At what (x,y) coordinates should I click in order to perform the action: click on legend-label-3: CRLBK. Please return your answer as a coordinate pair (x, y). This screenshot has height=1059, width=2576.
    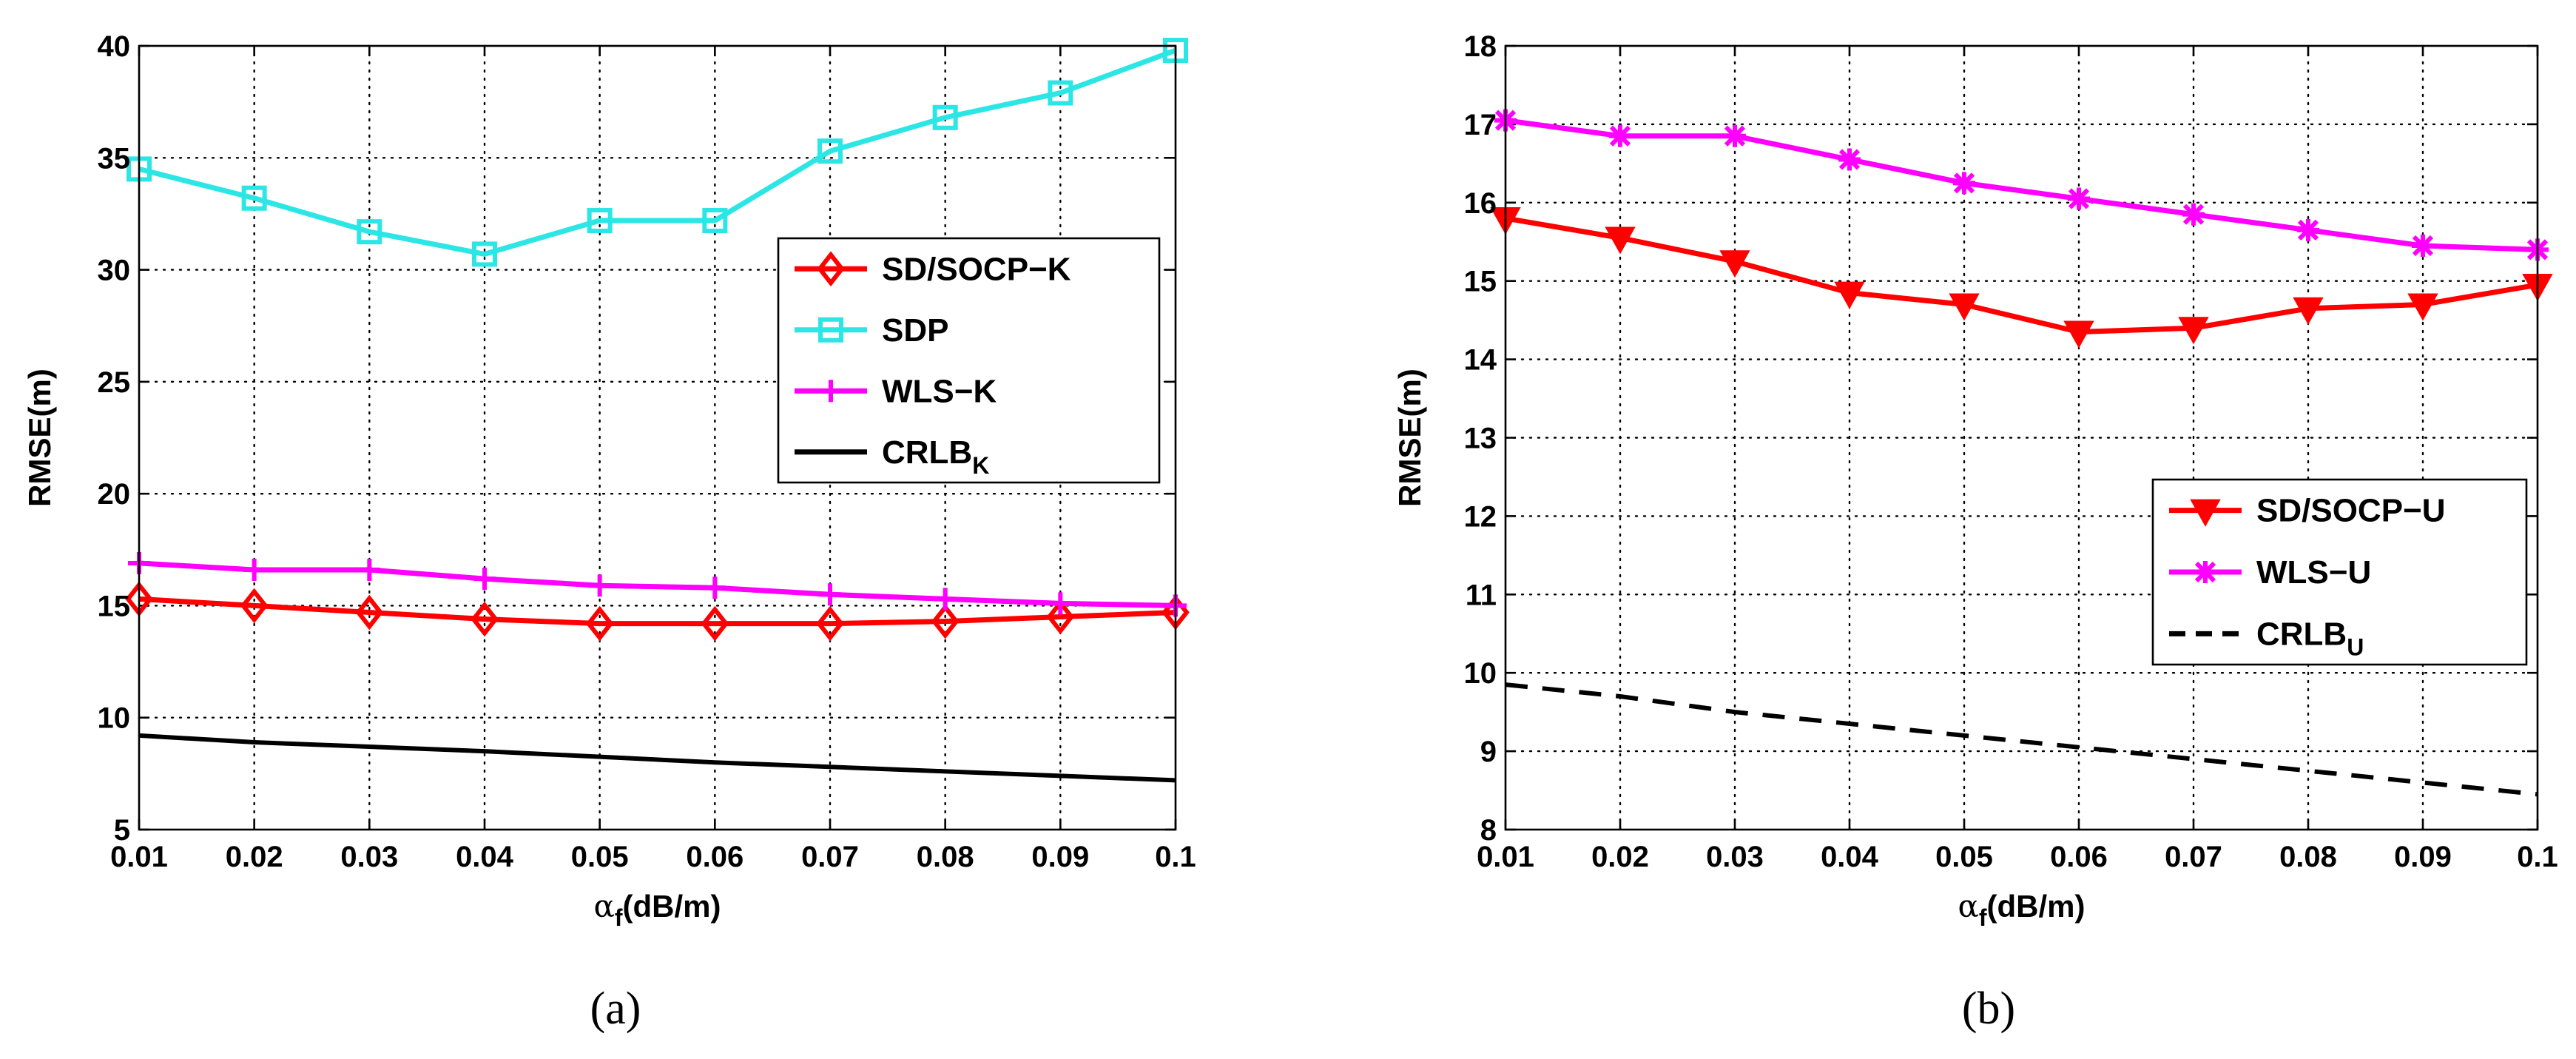
    Looking at the image, I should click on (935, 456).